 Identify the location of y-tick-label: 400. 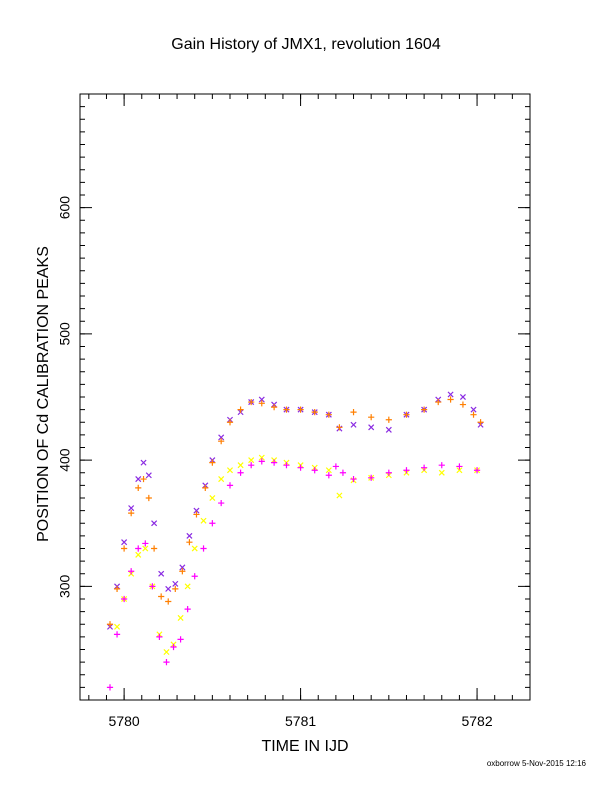
(65, 460).